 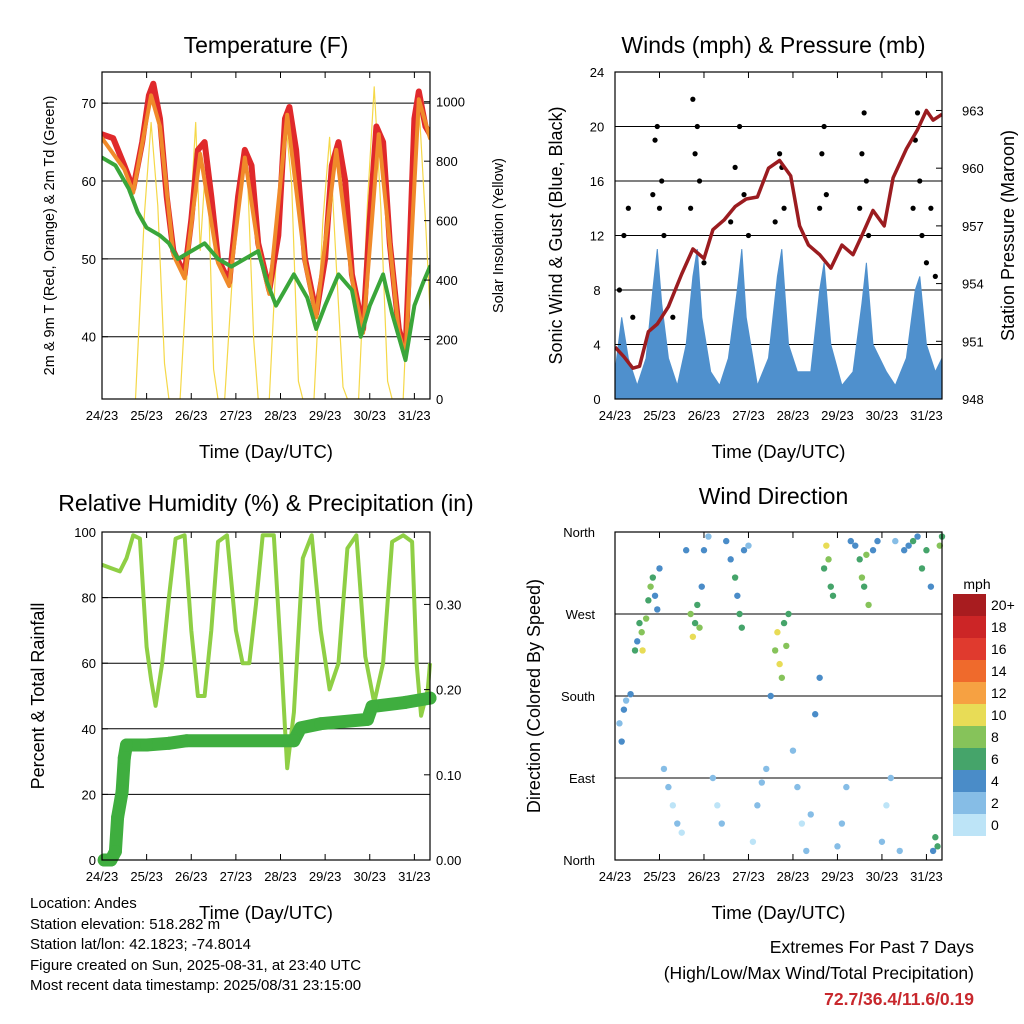 What do you see at coordinates (447, 161) in the screenshot?
I see `temp-y2-tick-label: 800` at bounding box center [447, 161].